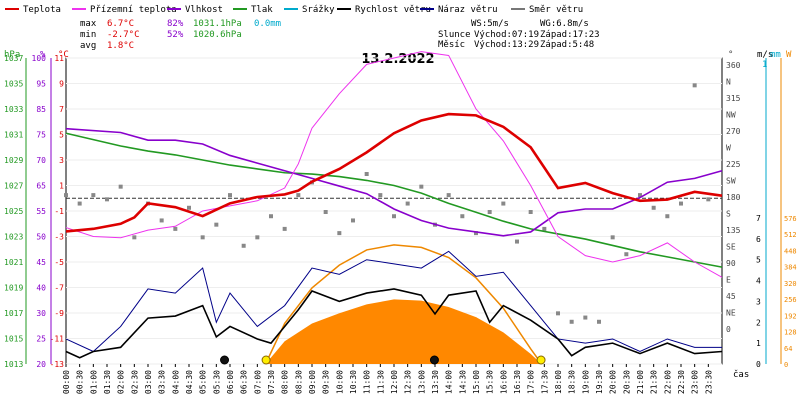 Image resolution: width=800 pixels, height=400 pixels. I want to click on axis-degc-title: °C, so click(63, 55).